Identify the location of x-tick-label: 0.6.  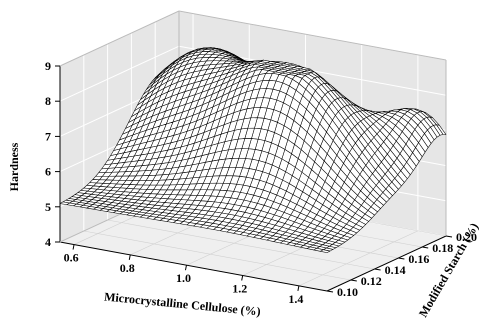
(71, 258).